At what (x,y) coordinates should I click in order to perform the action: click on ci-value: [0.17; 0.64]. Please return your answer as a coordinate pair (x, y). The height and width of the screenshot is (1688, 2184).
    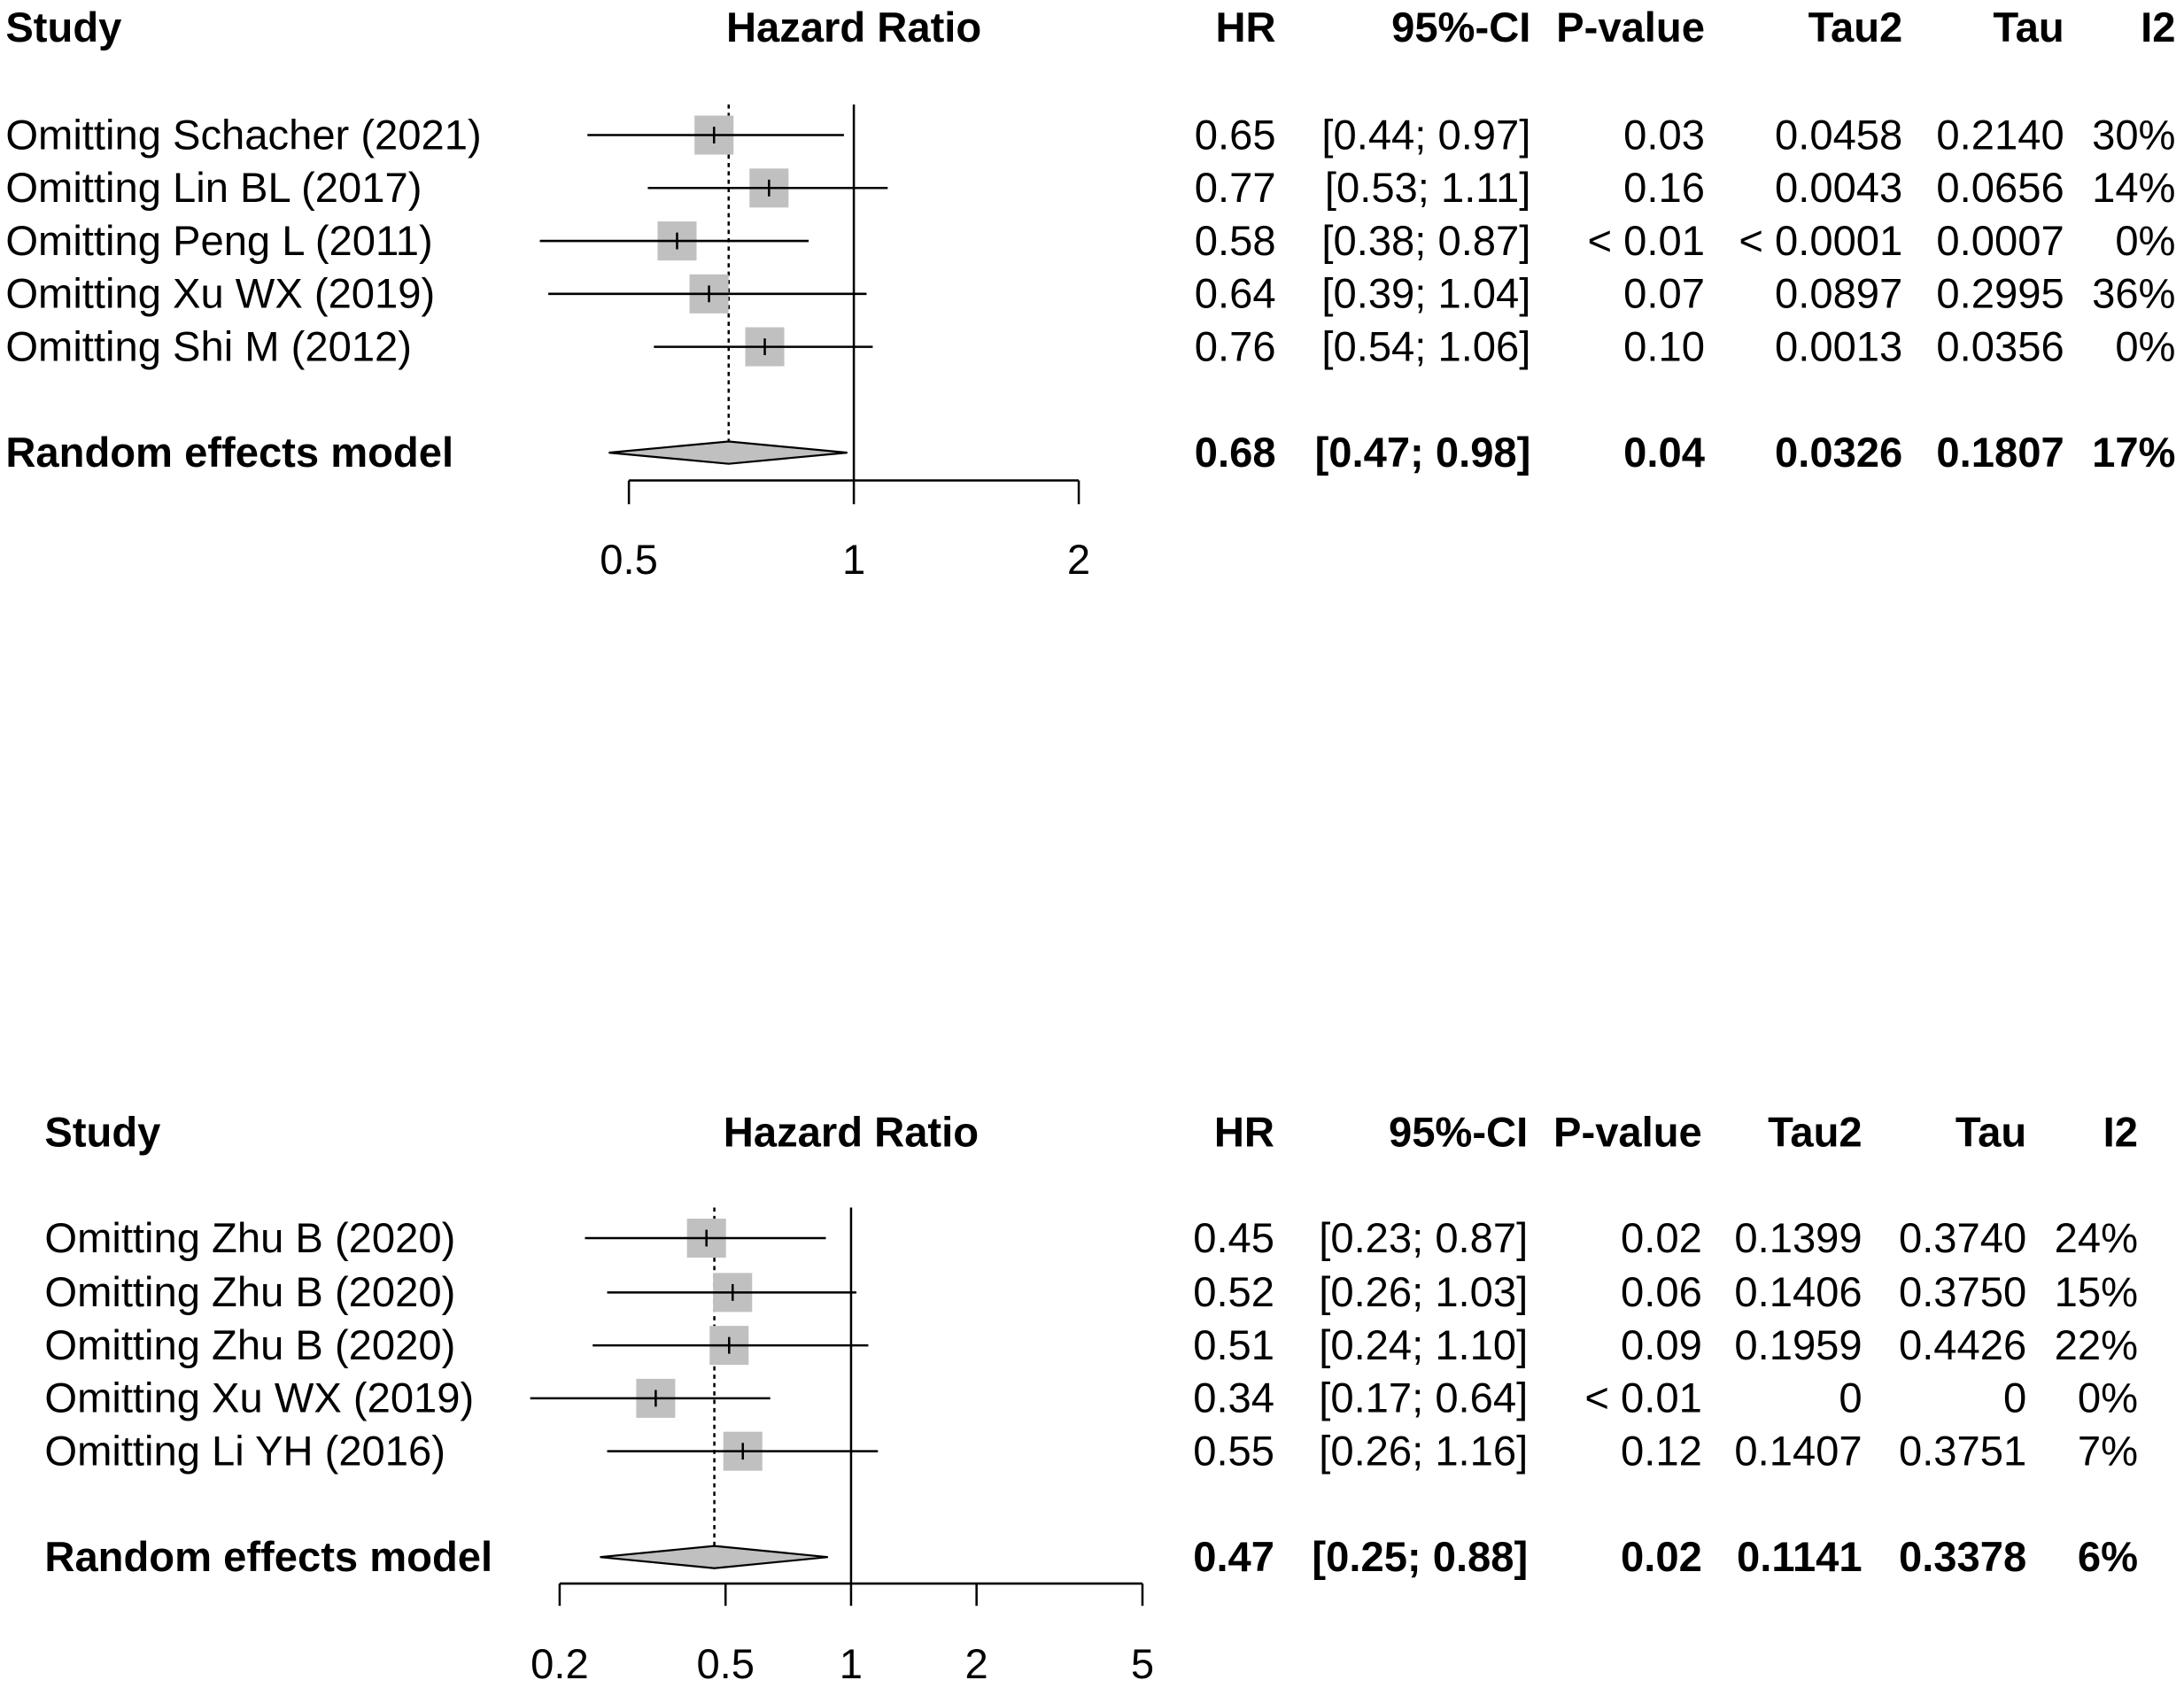
    Looking at the image, I should click on (1423, 1397).